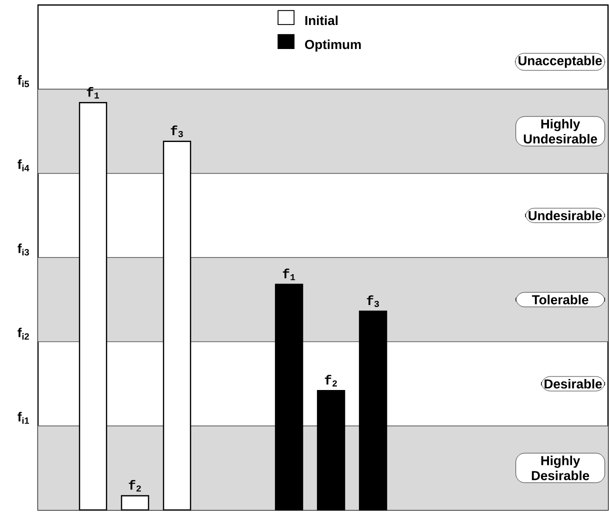  What do you see at coordinates (561, 468) in the screenshot?
I see `band-label: Highly Desirable` at bounding box center [561, 468].